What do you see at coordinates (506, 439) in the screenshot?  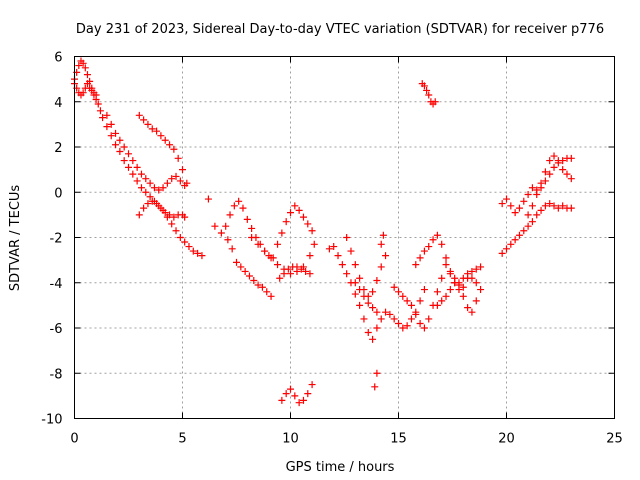 I see `x-tick-label: 20` at bounding box center [506, 439].